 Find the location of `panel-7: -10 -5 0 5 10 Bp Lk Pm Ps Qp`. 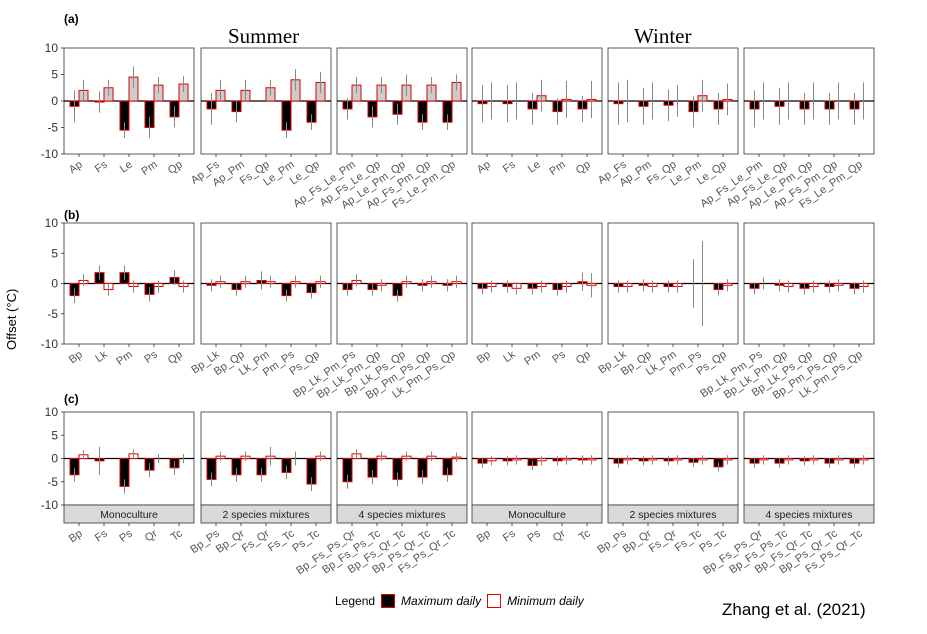

panel-7: -10 -5 0 5 10 Bp Lk Pm Ps Qp is located at coordinates (118, 292).